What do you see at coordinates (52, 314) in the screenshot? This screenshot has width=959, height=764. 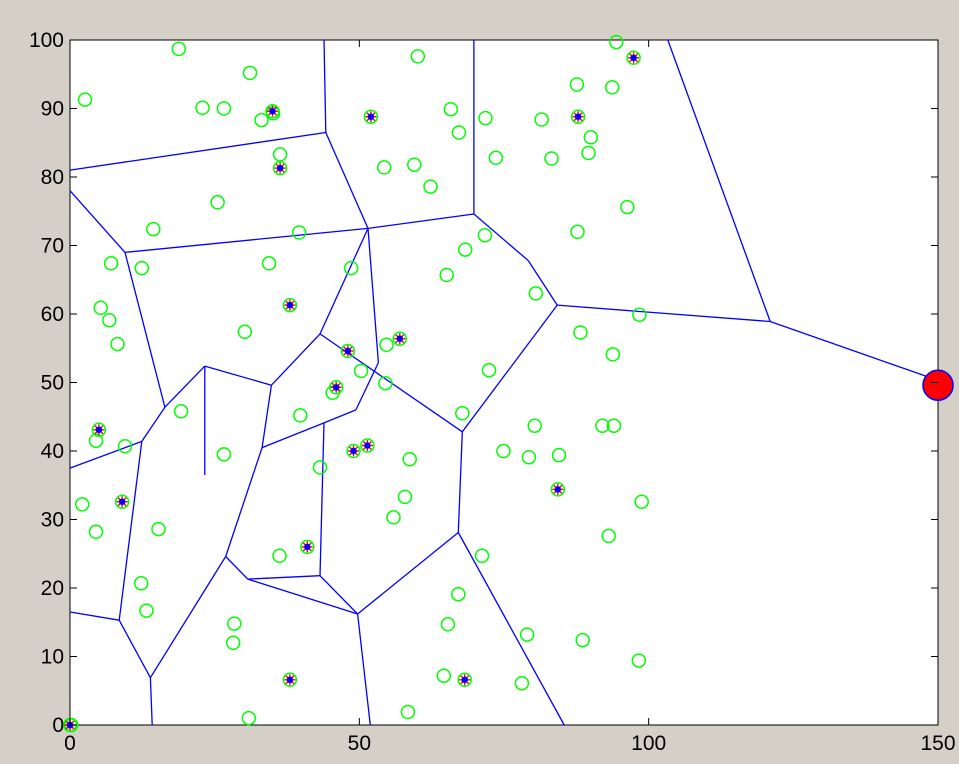 I see `y-tick-label: 60` at bounding box center [52, 314].